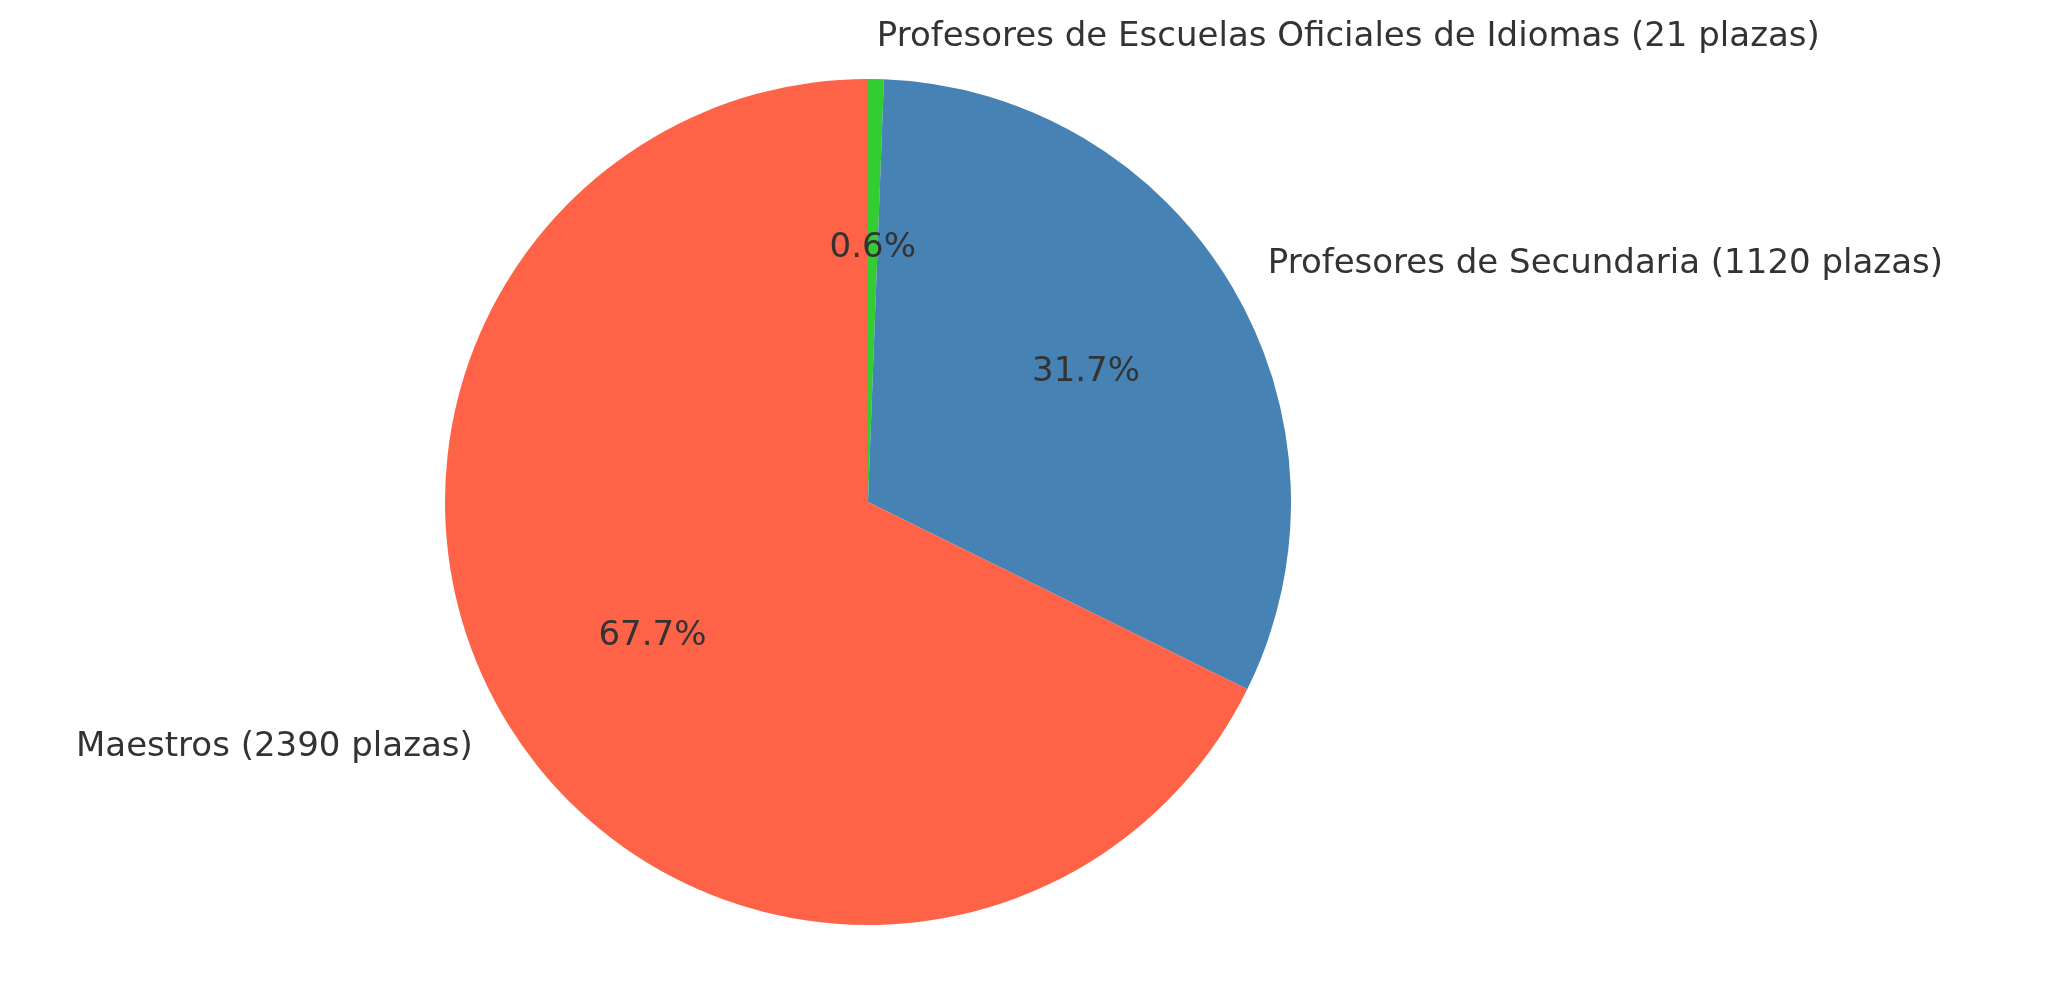  What do you see at coordinates (1086, 368) in the screenshot?
I see `data-label: 31.7%` at bounding box center [1086, 368].